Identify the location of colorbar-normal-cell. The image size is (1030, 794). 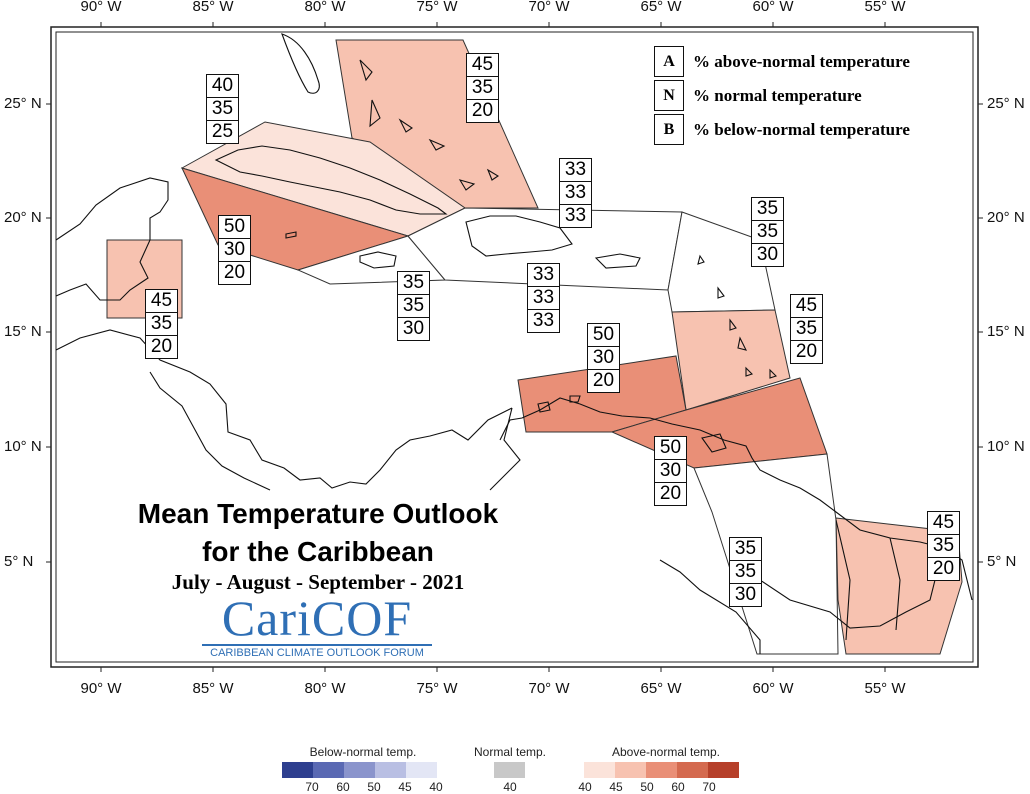
(509, 770).